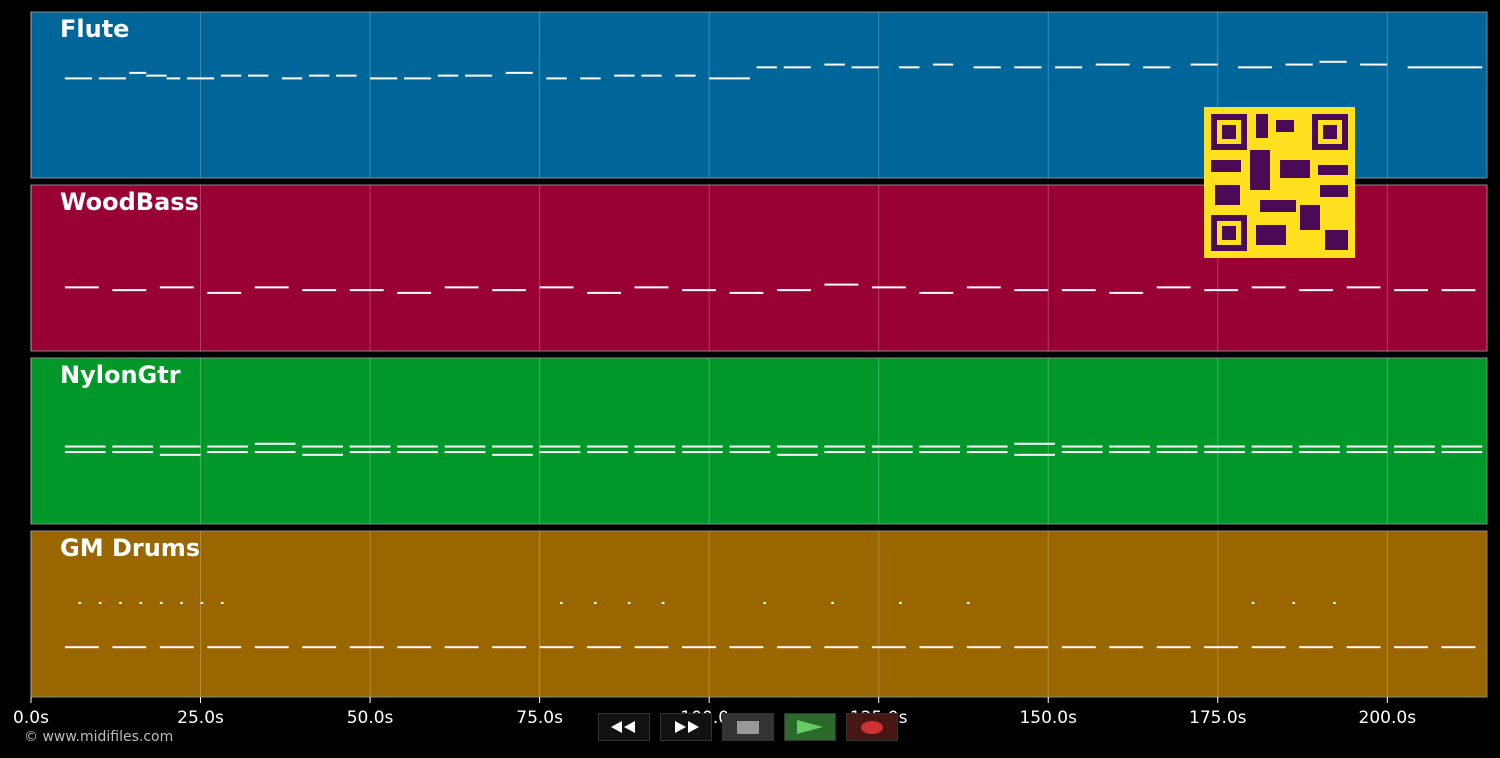  I want to click on qr-code, so click(1279, 182).